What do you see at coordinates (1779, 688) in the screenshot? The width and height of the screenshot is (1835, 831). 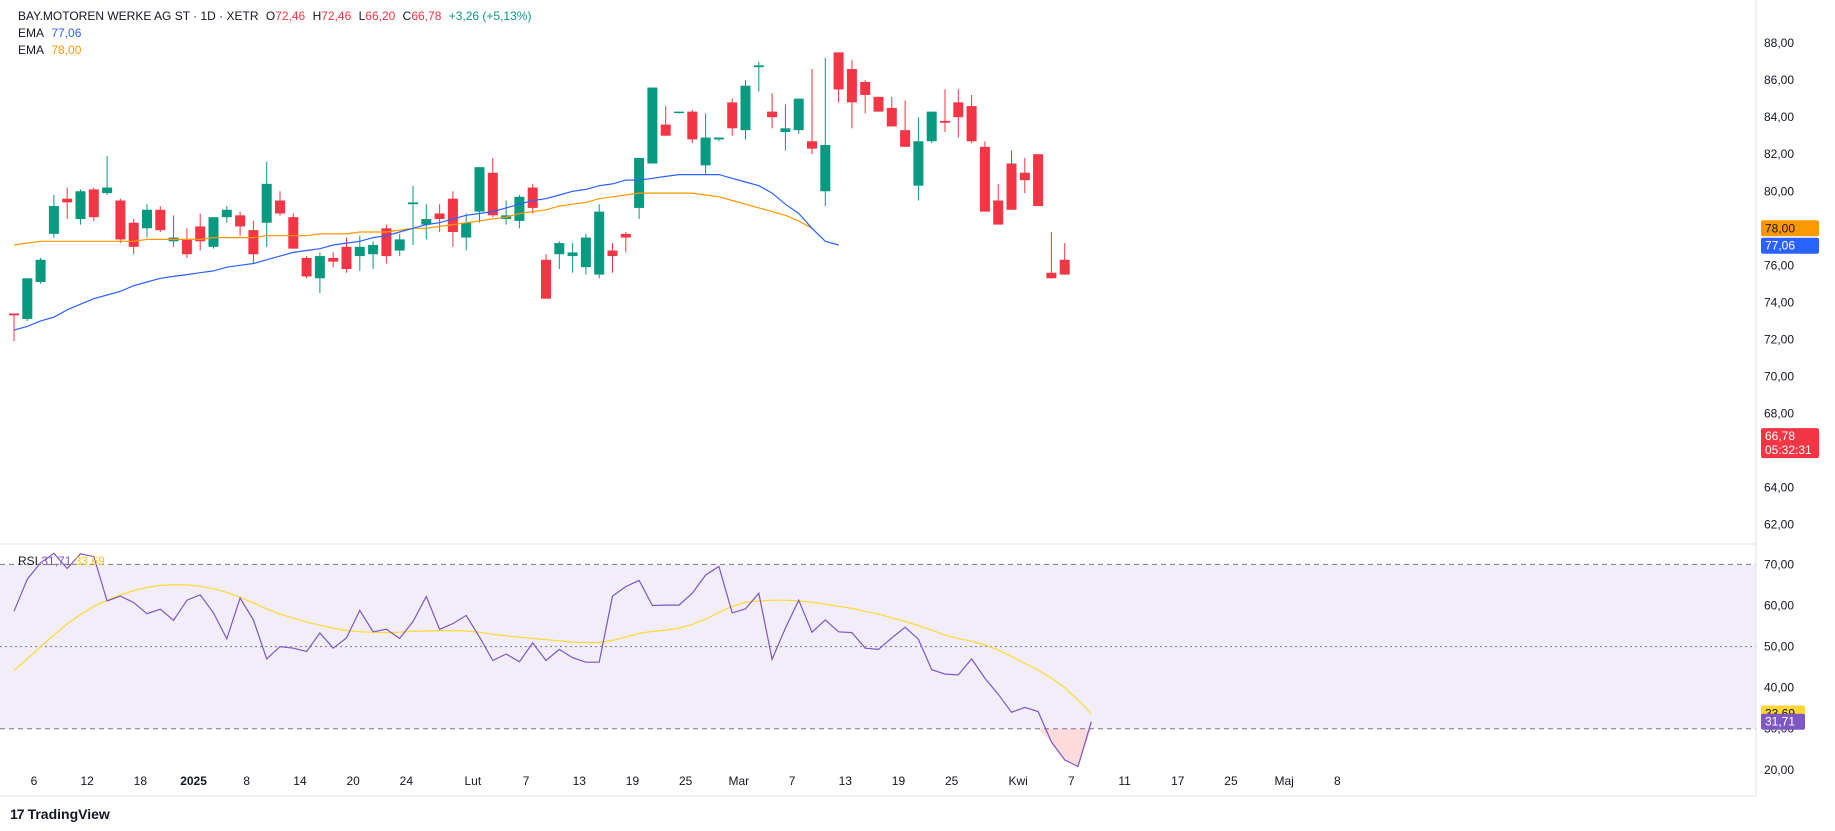 I see `rsi-tick-label: 40,00` at bounding box center [1779, 688].